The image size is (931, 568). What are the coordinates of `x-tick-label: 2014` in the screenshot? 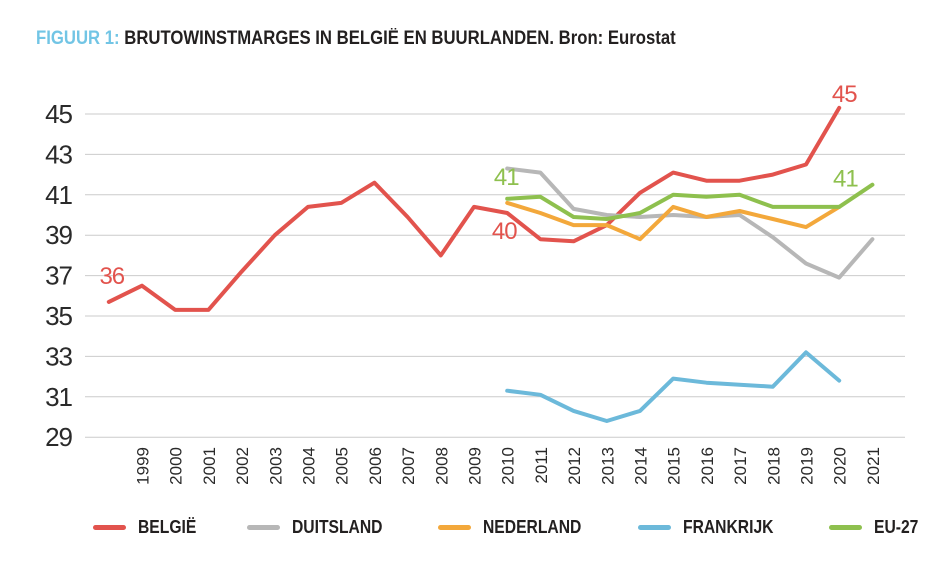 It's located at (641, 466).